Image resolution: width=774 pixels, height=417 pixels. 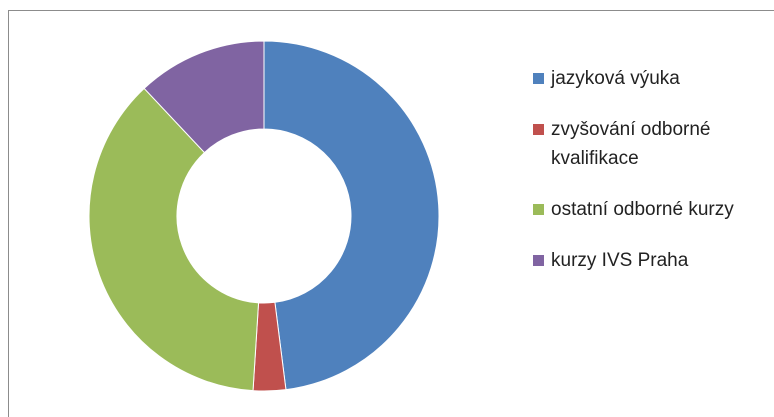 I want to click on legend-item: zvyšování odborné kvalifikace, so click(x=650, y=144).